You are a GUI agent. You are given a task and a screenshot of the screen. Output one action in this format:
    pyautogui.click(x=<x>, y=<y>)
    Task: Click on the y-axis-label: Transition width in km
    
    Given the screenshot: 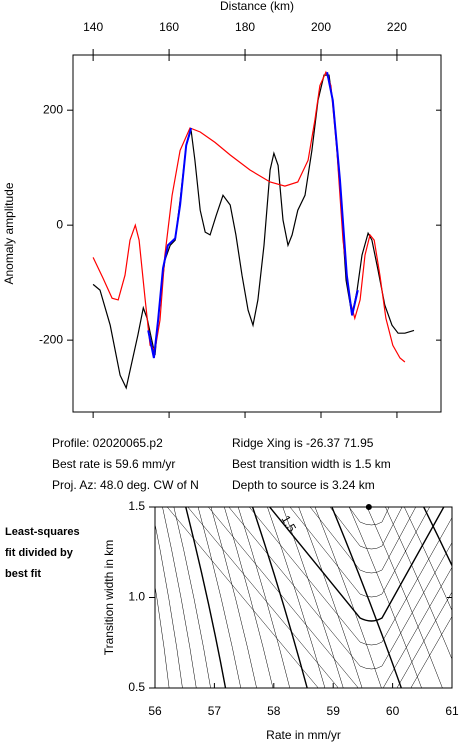 What is the action you would take?
    pyautogui.click(x=109, y=598)
    